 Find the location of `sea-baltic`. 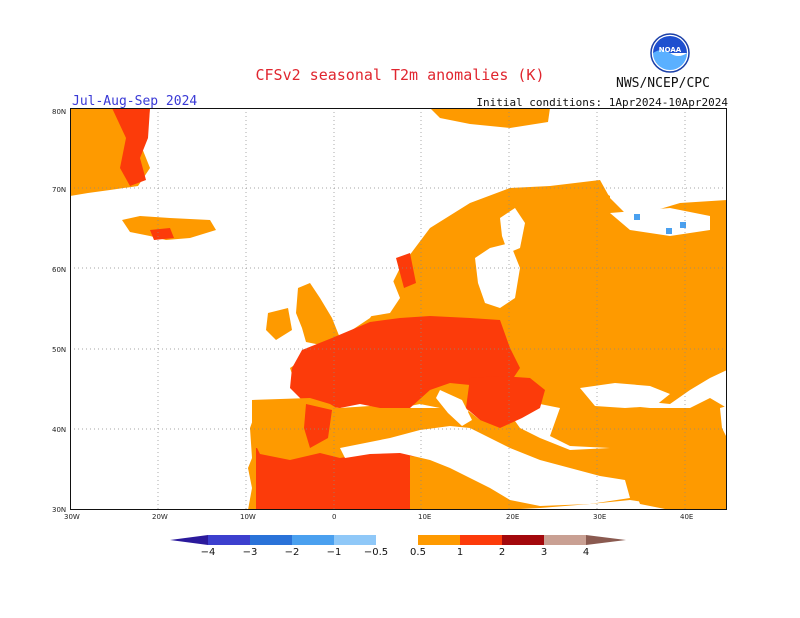

sea-baltic is located at coordinates (497, 275).